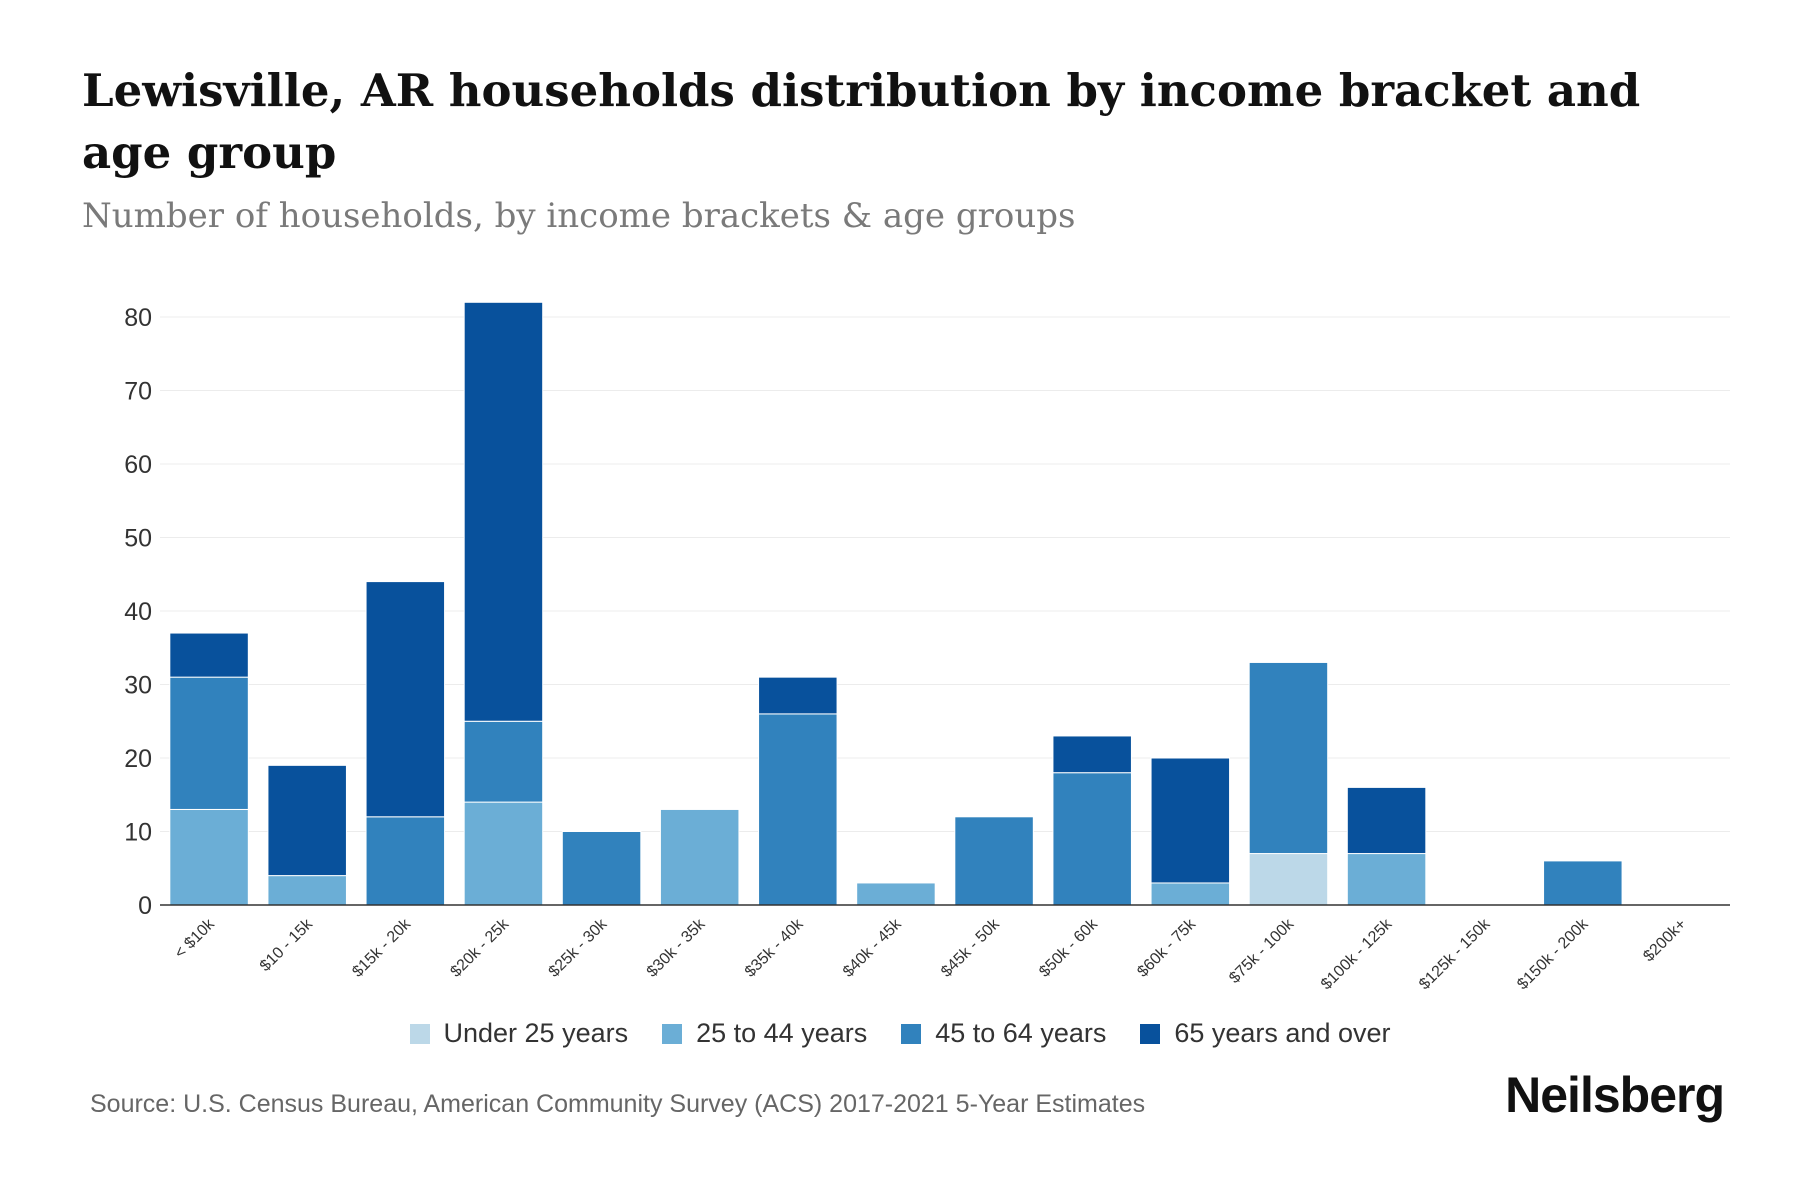 The image size is (1800, 1200). What do you see at coordinates (1615, 1095) in the screenshot?
I see `brand-logo: Neilsberg` at bounding box center [1615, 1095].